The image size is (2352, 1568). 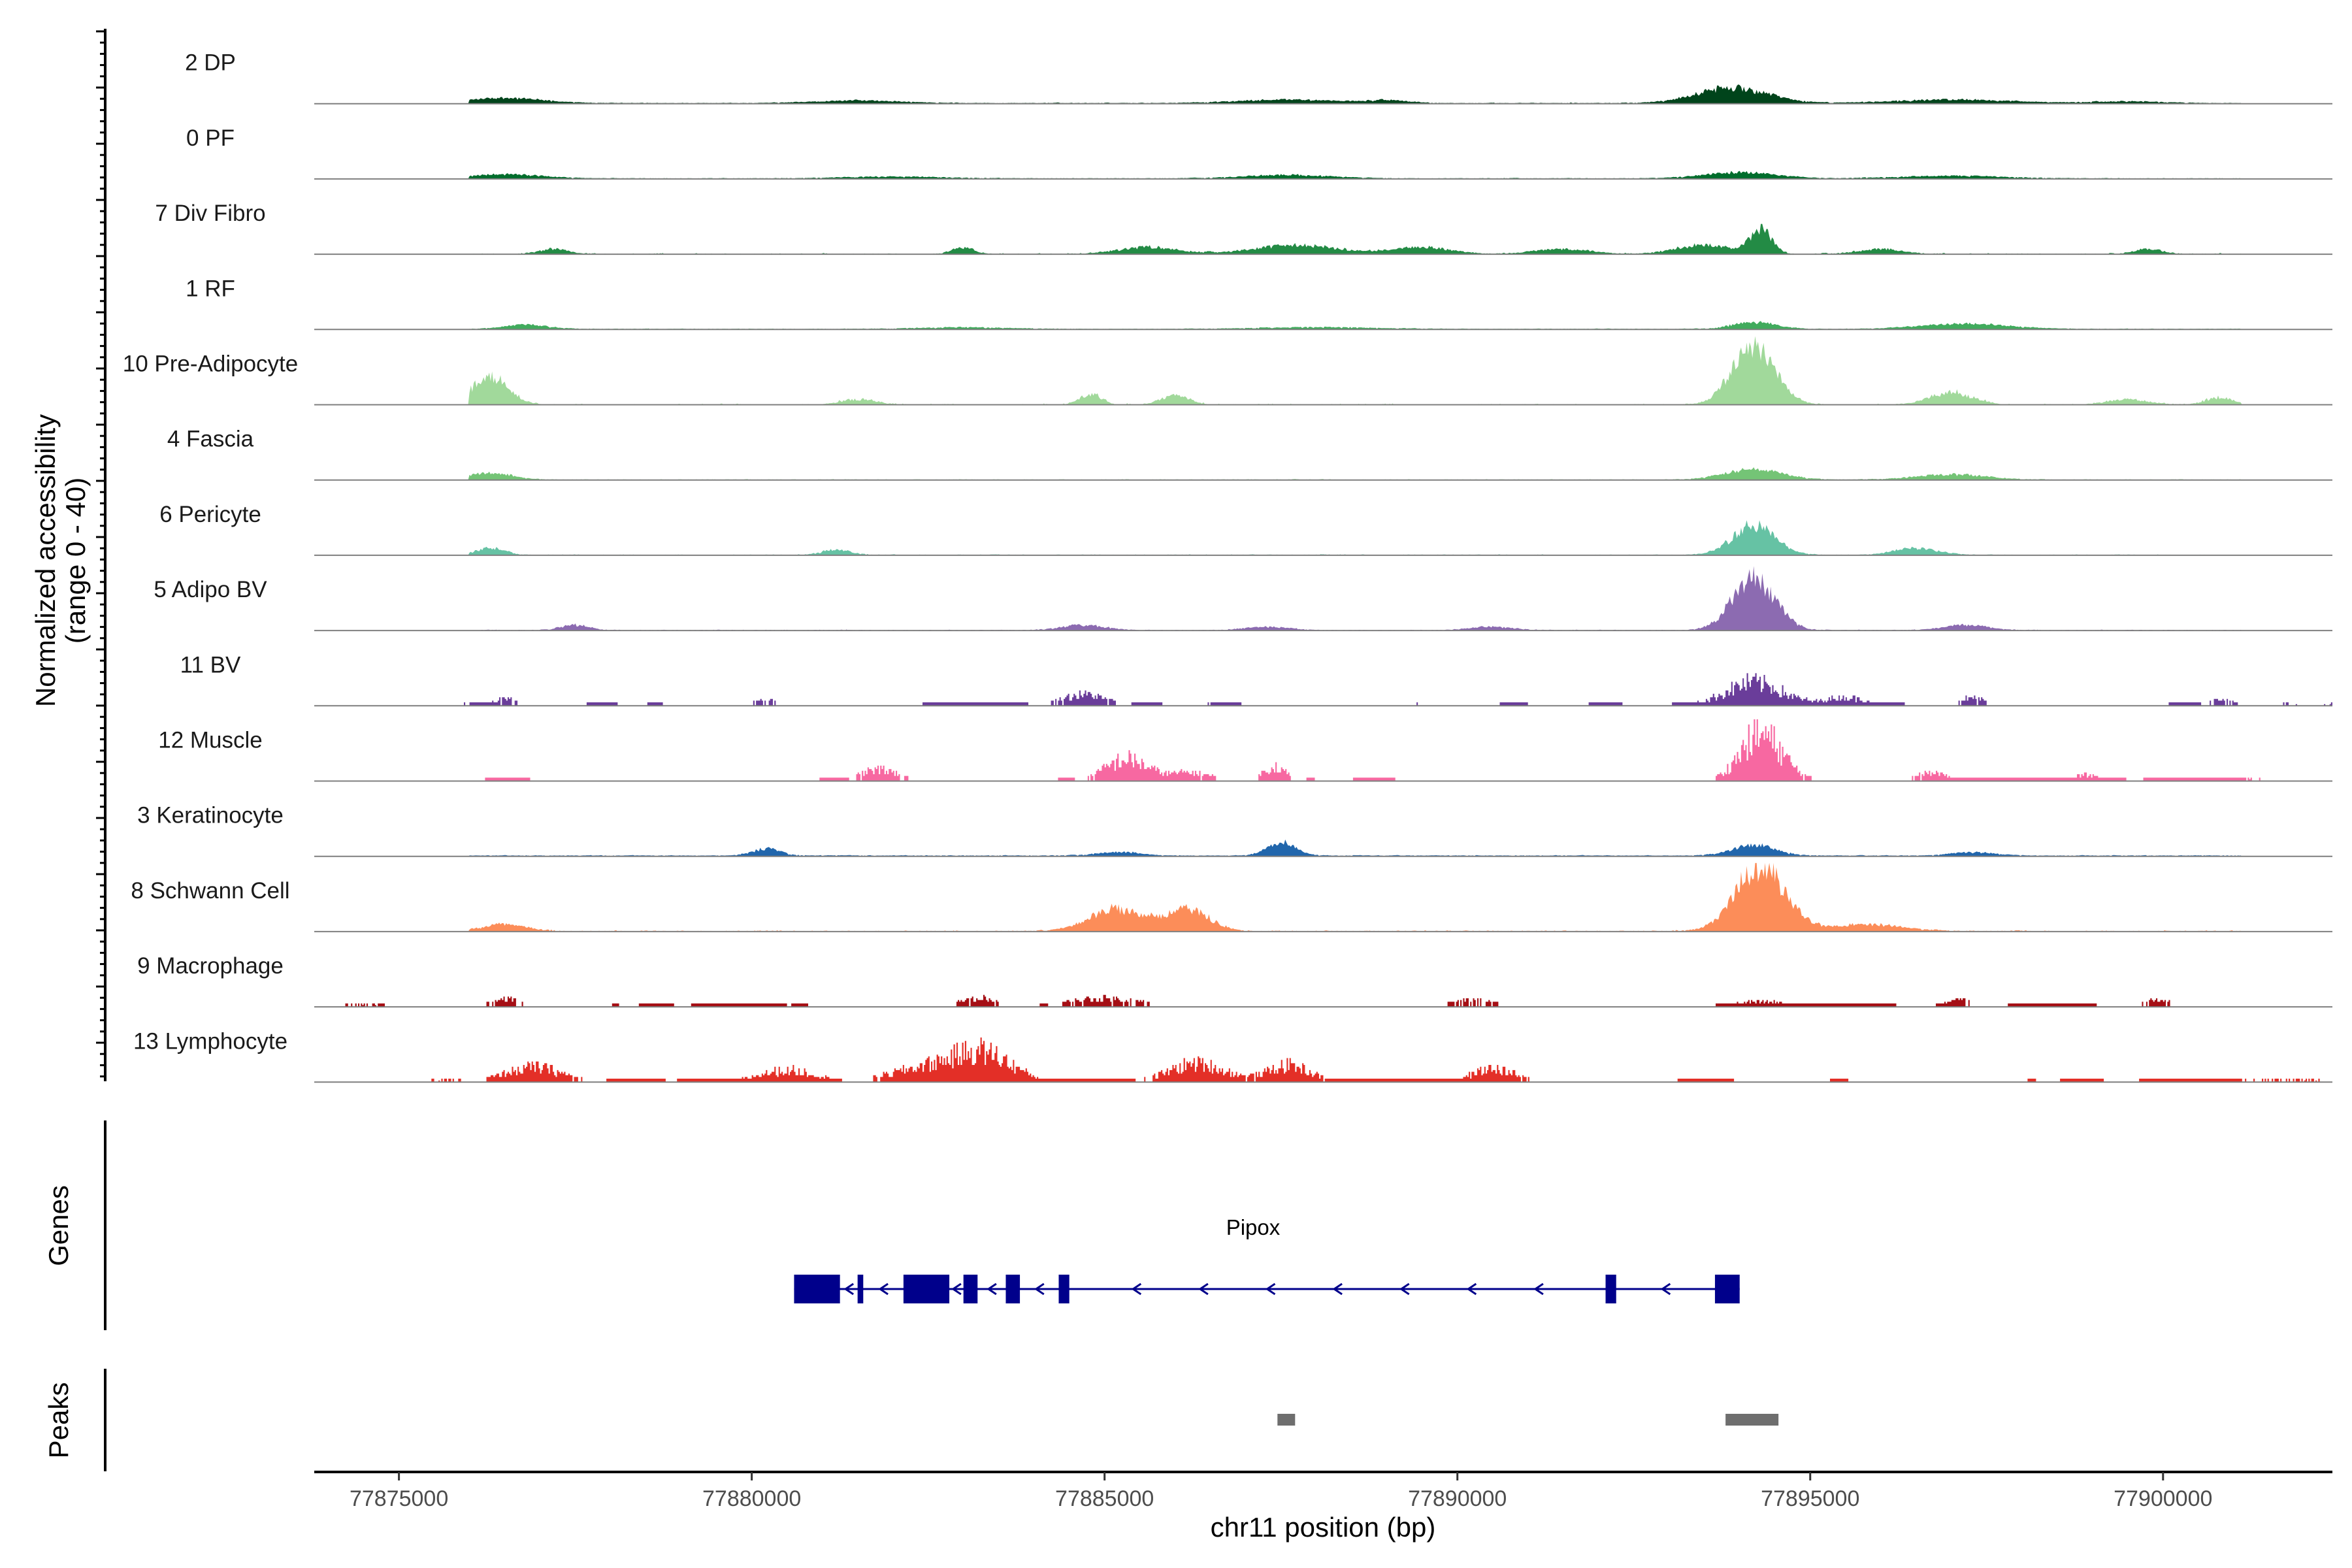 I want to click on peaks-track, so click(x=1528, y=1420).